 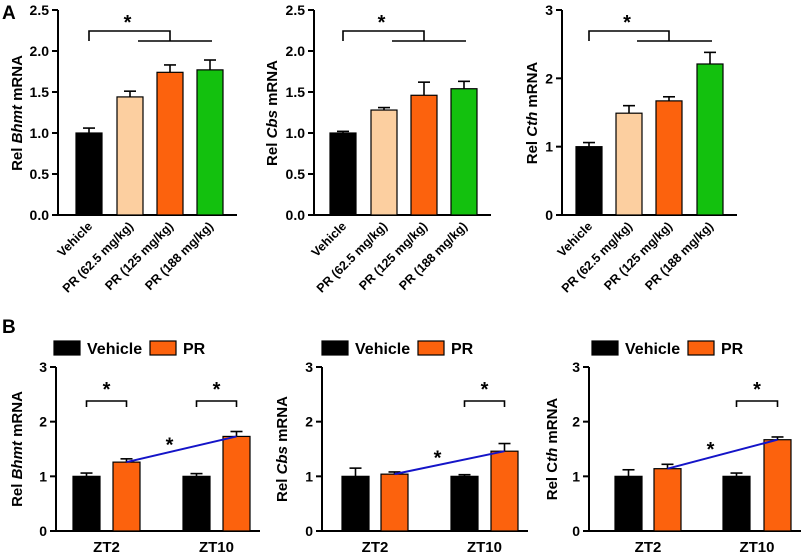 What do you see at coordinates (296, 51) in the screenshot?
I see `y-tick-label: 2.0` at bounding box center [296, 51].